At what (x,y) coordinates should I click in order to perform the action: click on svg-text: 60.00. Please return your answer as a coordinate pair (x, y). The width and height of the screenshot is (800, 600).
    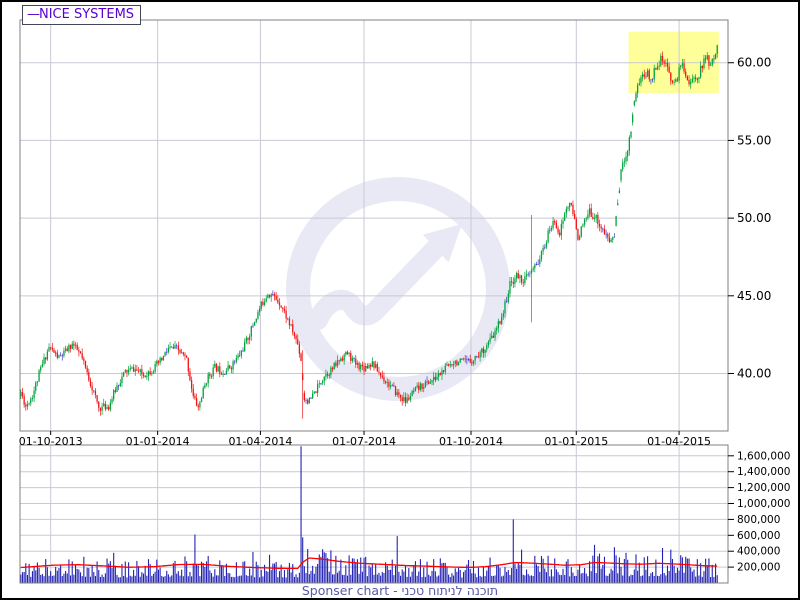
    Looking at the image, I should click on (754, 63).